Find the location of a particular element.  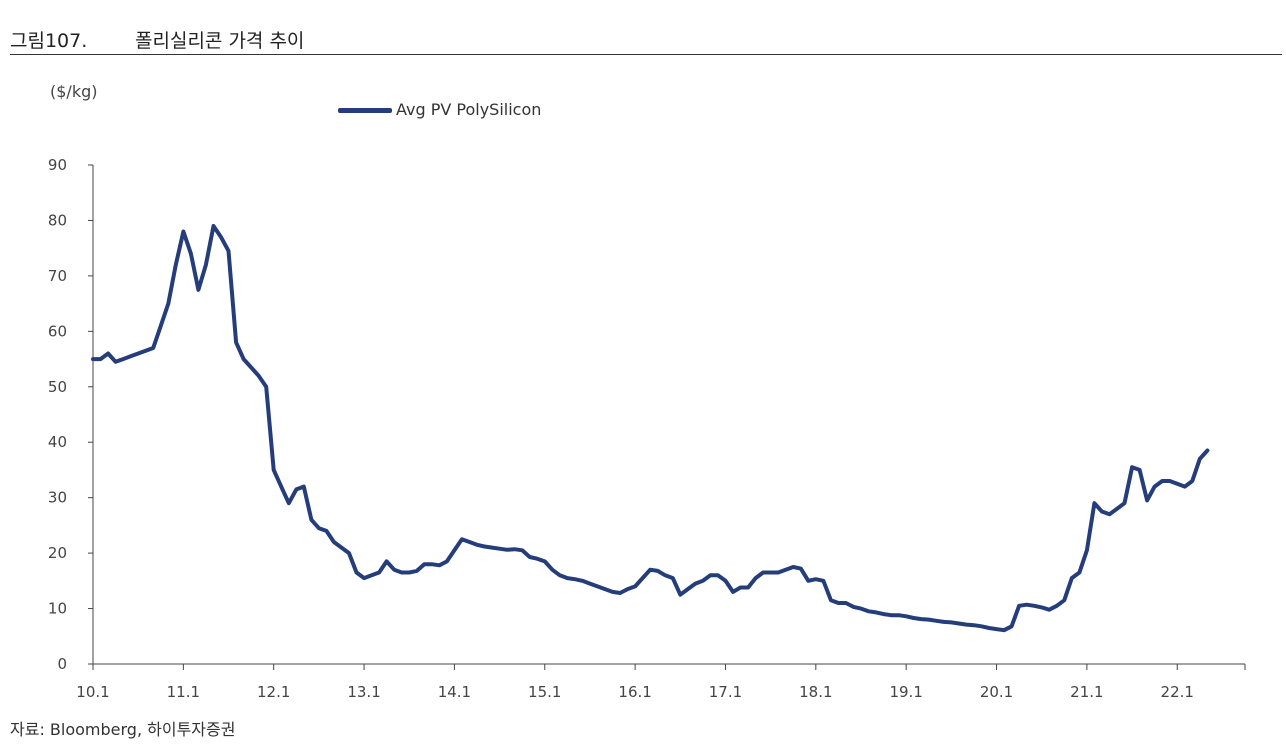

y-tick-label: 80 is located at coordinates (57, 220).